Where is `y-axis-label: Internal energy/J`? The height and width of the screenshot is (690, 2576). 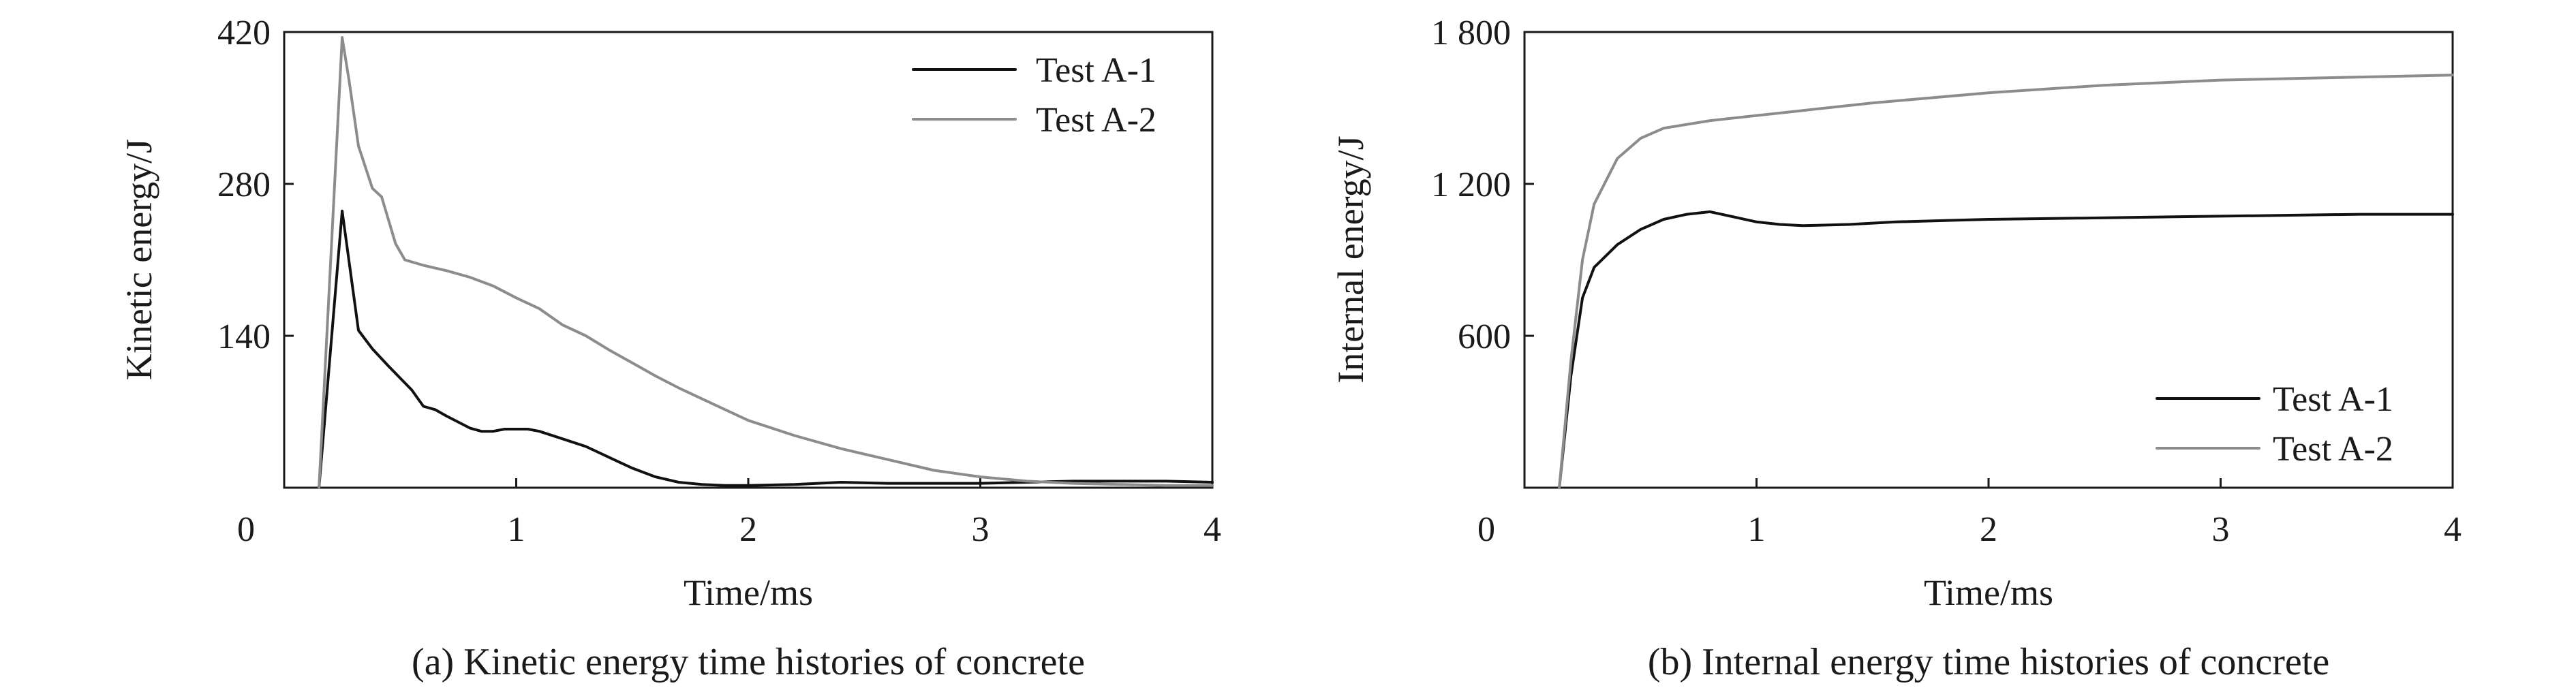
y-axis-label: Internal energy/J is located at coordinates (1350, 259).